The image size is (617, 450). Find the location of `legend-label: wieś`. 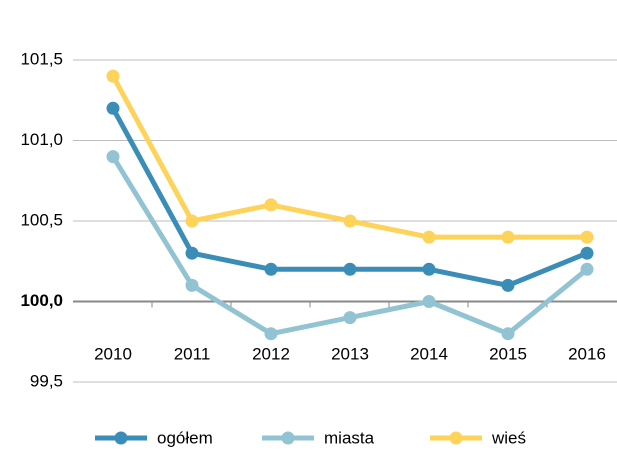

legend-label: wieś is located at coordinates (508, 437).